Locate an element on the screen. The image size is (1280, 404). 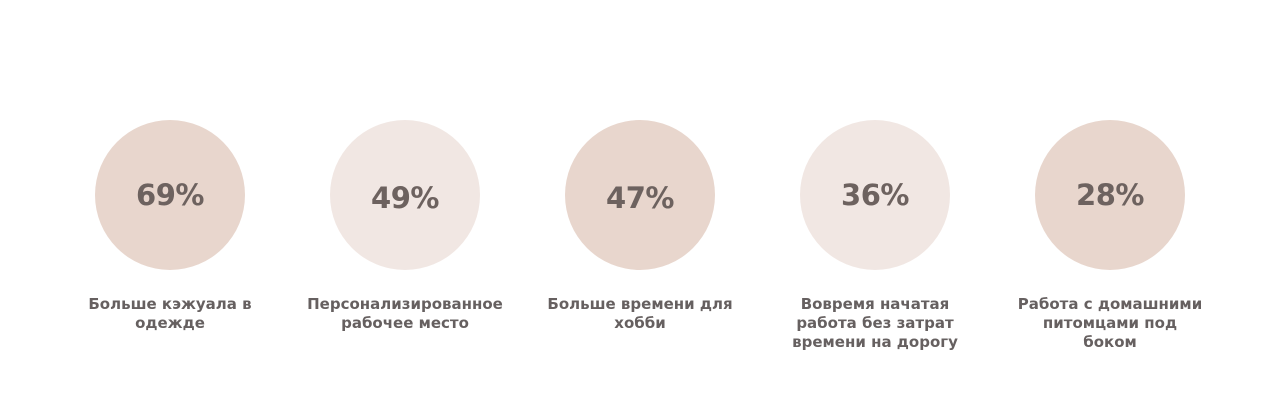
stat-caption: Больше кэжуала в одежде is located at coordinates (170, 314).